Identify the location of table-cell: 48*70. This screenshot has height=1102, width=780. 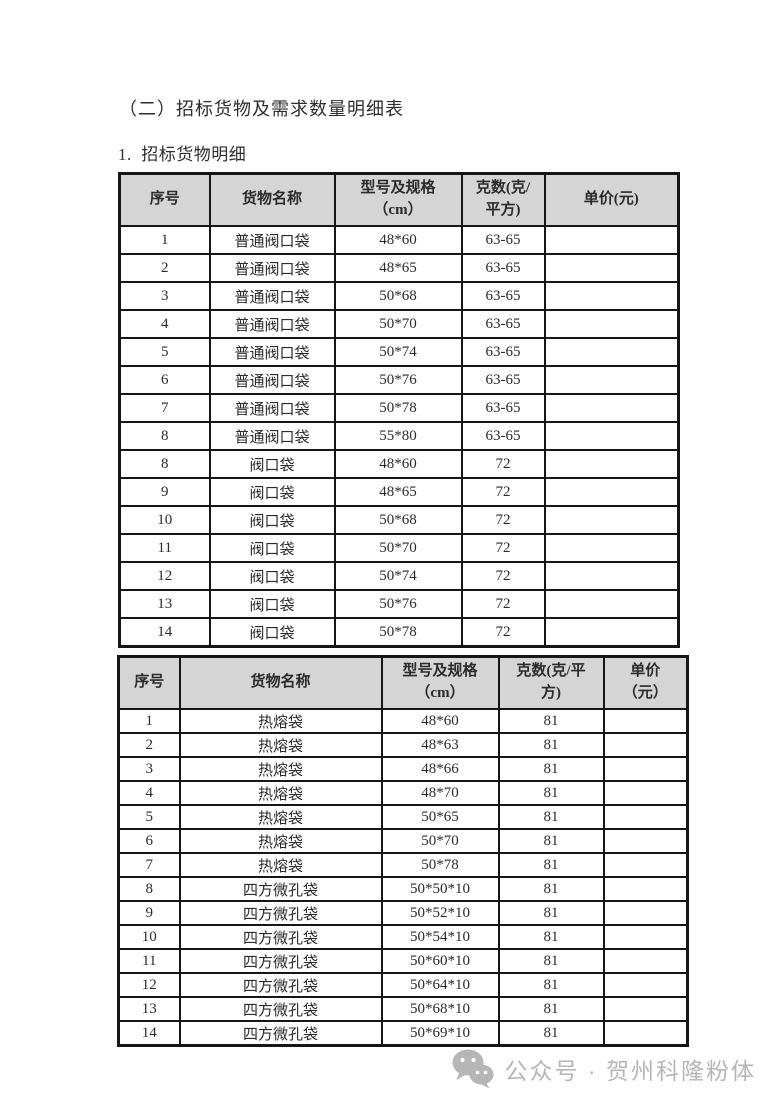
(440, 793).